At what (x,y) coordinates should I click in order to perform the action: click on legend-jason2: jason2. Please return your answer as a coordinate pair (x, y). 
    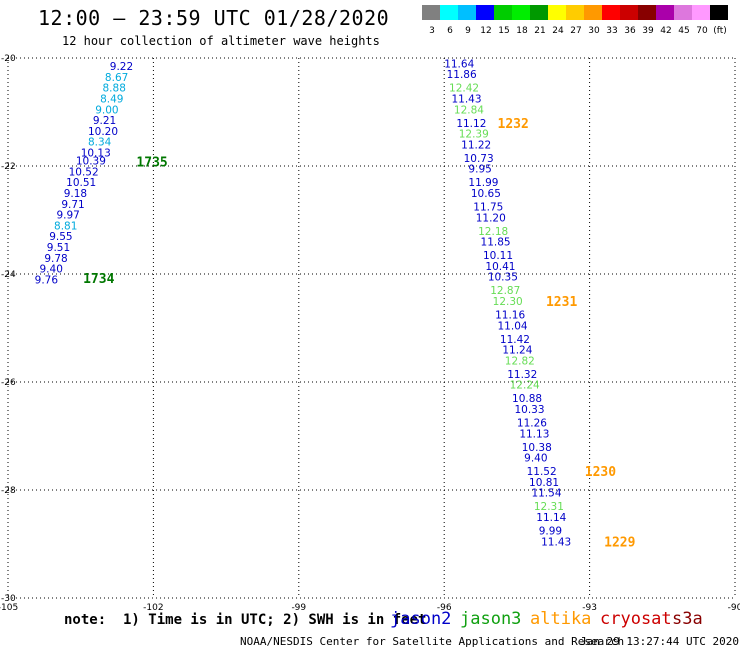
    Looking at the image, I should click on (421, 619).